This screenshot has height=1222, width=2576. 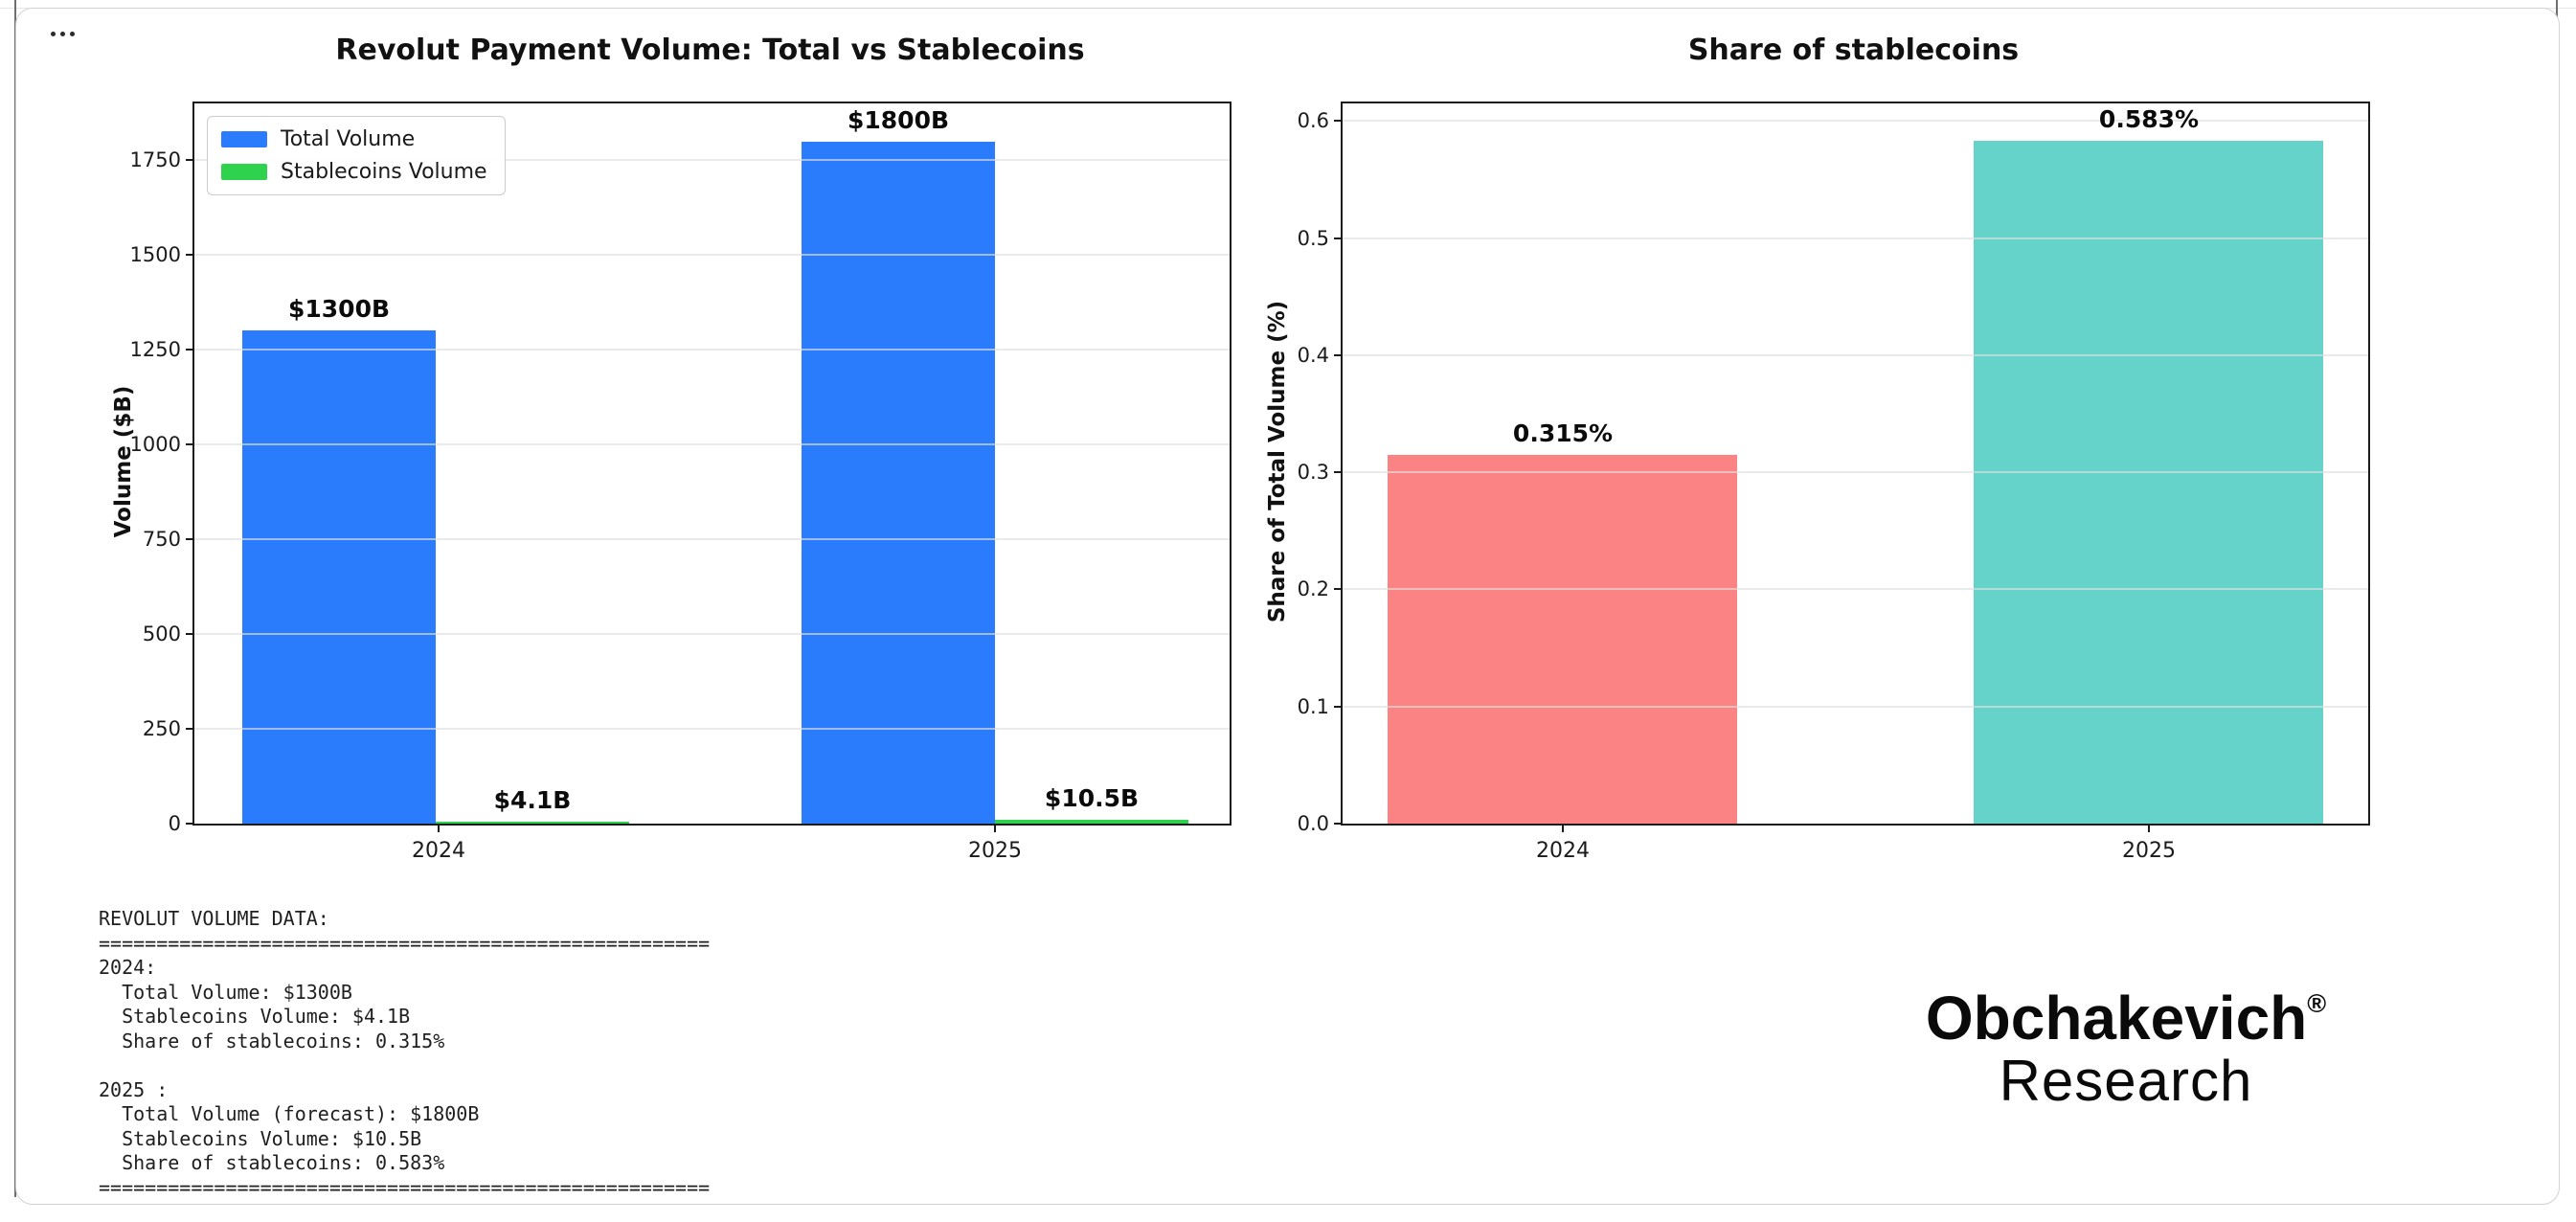 I want to click on legend-item-total-volume: Total Volume, so click(x=354, y=139).